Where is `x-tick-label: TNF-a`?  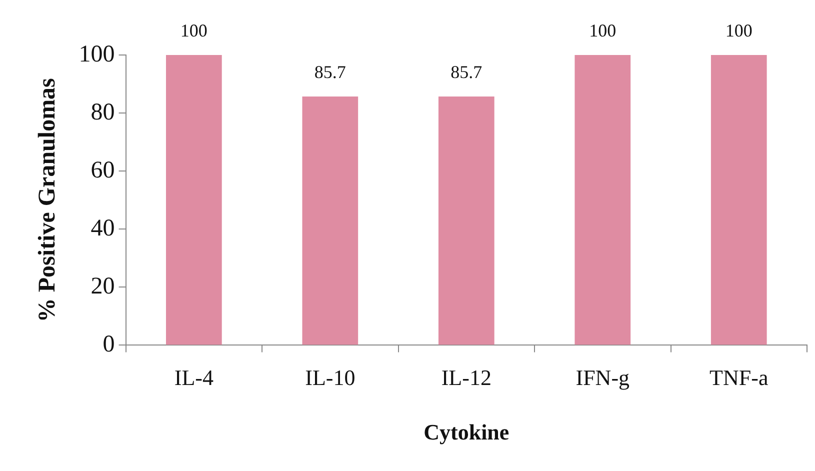 x-tick-label: TNF-a is located at coordinates (739, 377).